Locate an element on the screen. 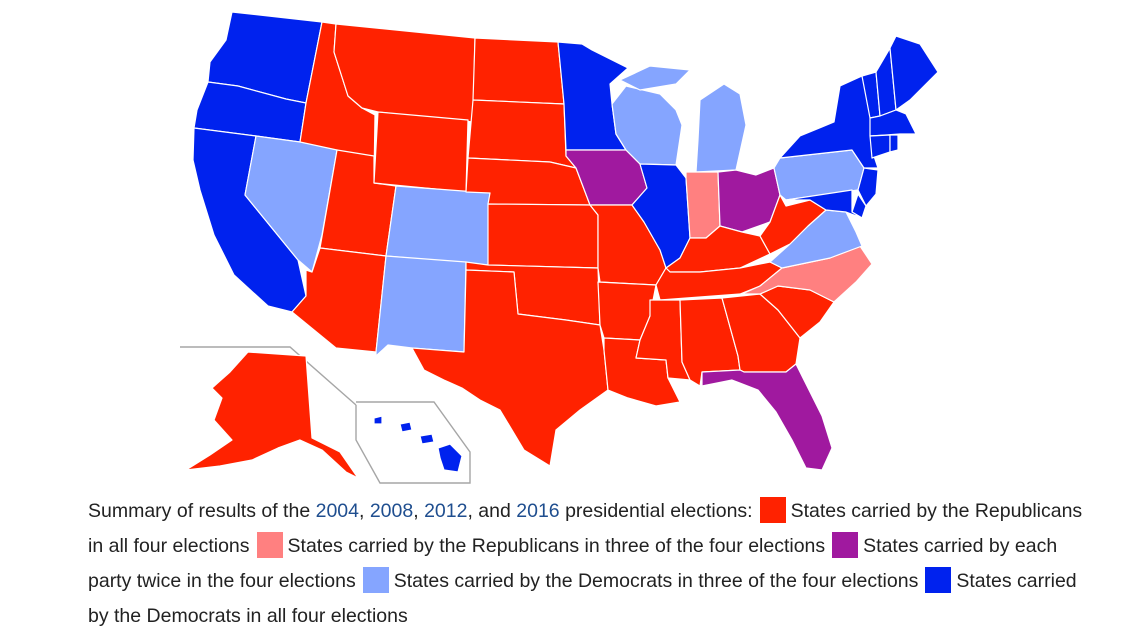  state-NM is located at coordinates (421, 306).